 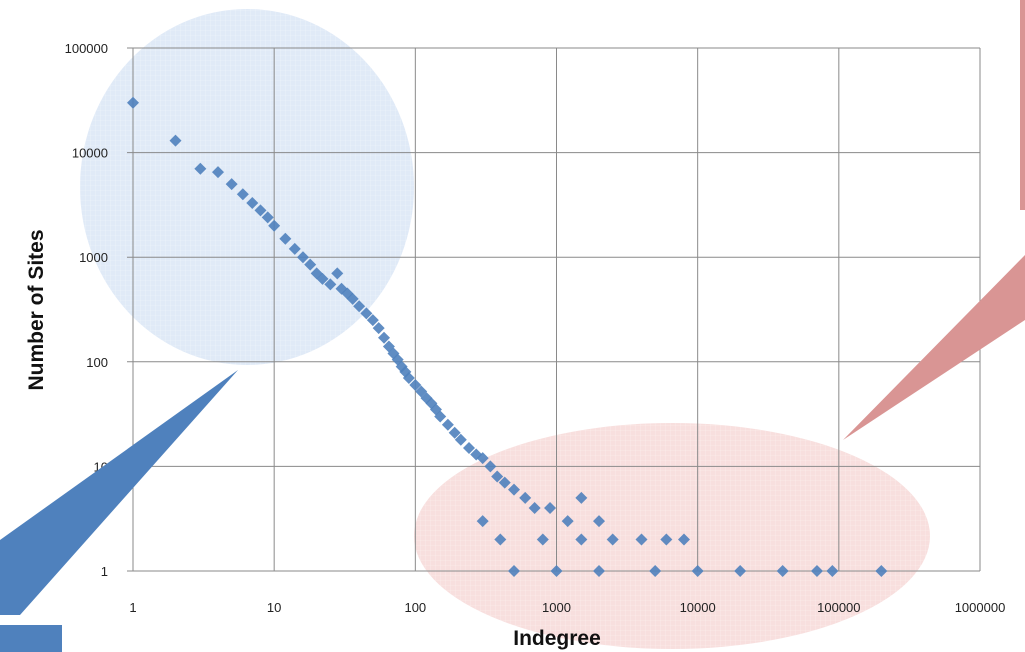 I want to click on x-tick-label: 10000, so click(x=698, y=607).